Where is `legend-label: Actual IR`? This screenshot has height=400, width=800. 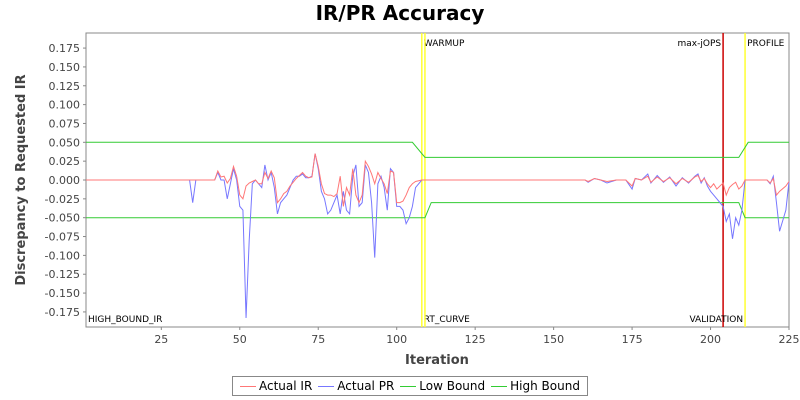 legend-label: Actual IR is located at coordinates (286, 386).